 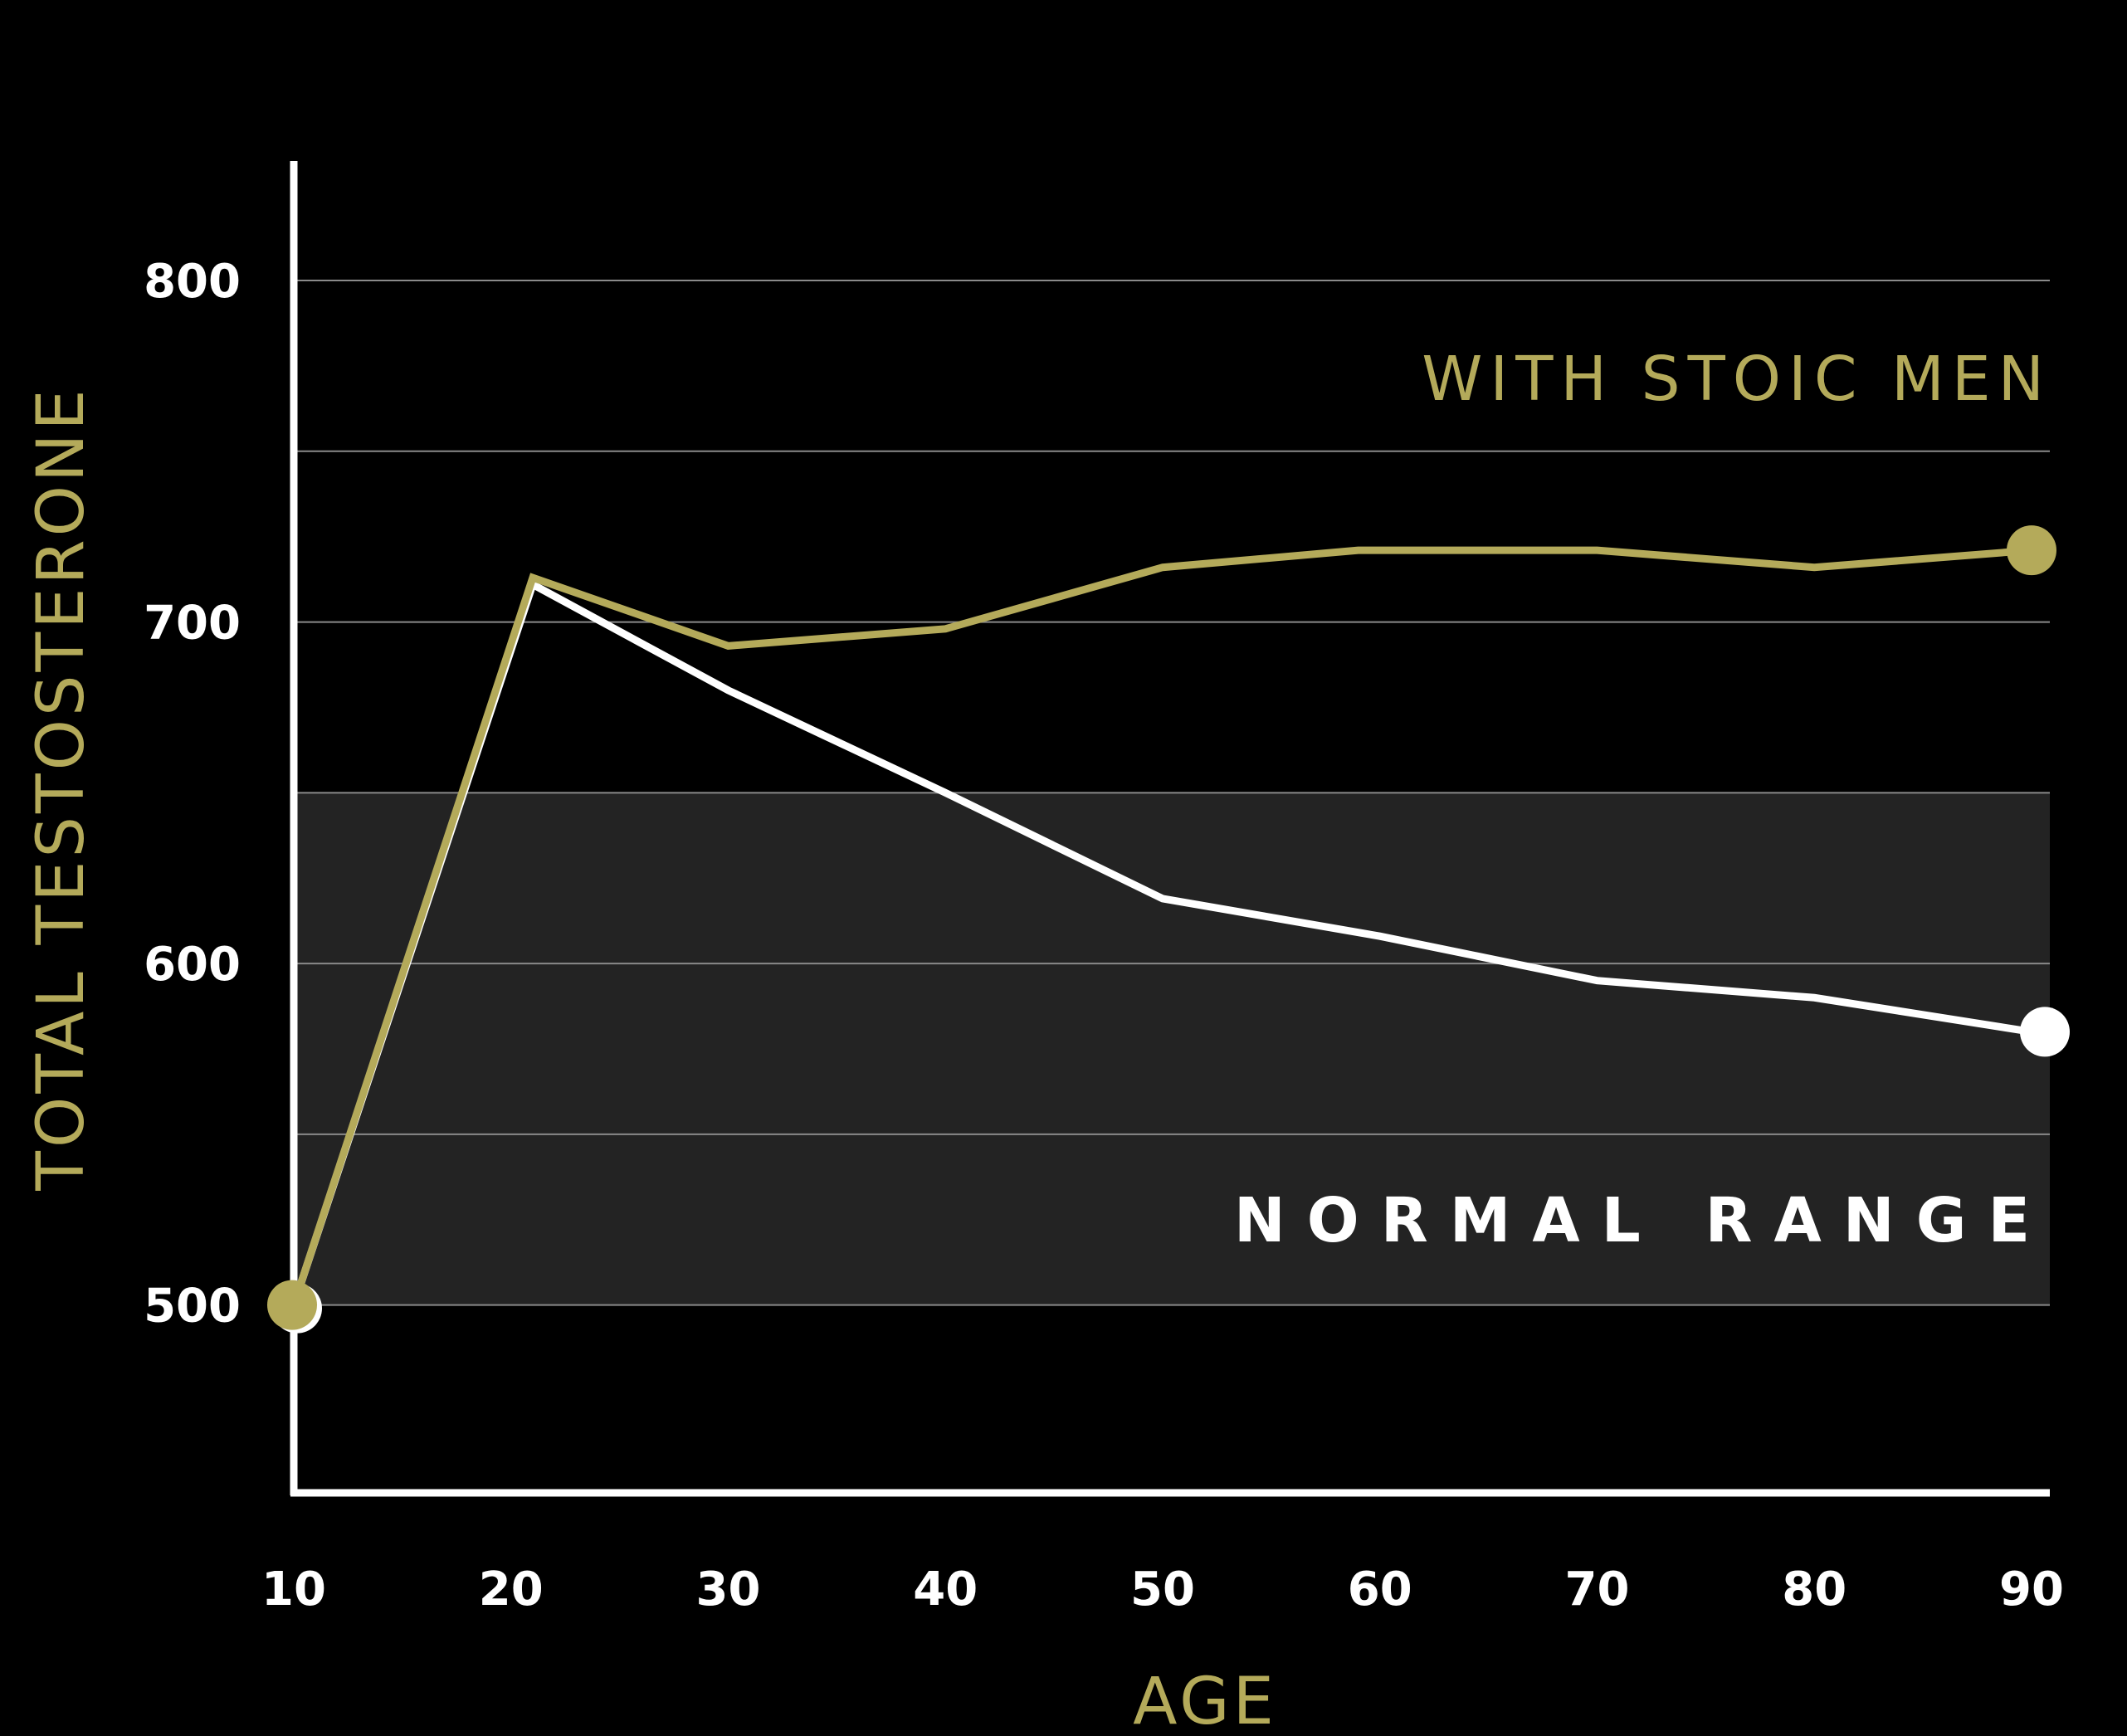 I want to click on x-axis-title: AGE, so click(x=1205, y=1700).